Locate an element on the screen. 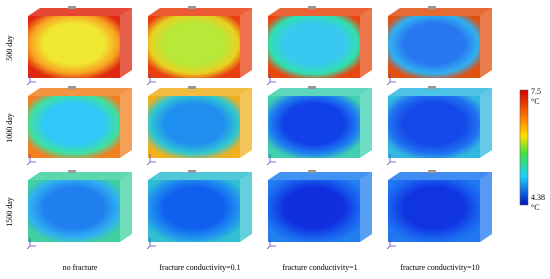 The image size is (550, 279). column-label: fracture conductivity=10 is located at coordinates (439, 267).